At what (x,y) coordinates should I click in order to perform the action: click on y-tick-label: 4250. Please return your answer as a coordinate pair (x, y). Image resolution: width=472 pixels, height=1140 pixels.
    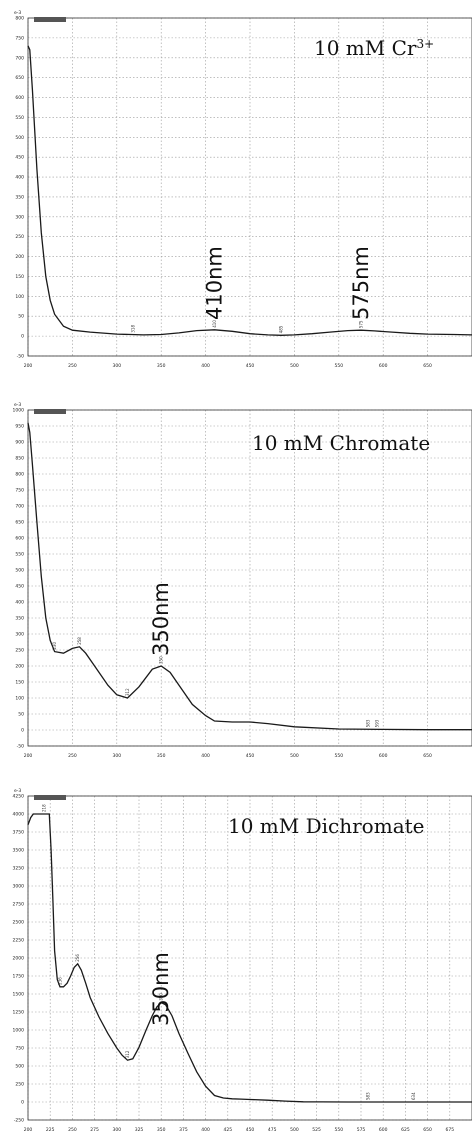
    Looking at the image, I should click on (19, 797).